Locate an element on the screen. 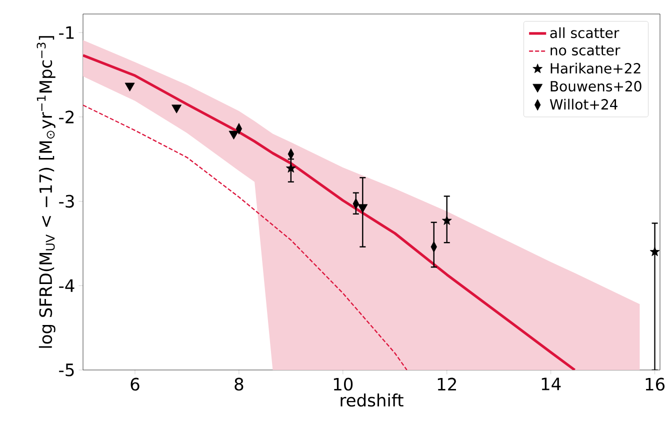  text: log SFRD(M$_{UV}$ < −17) [M$_{⊙}$yr$^{−1}$Mpc$^{−3}$] is located at coordinates (46, 192).